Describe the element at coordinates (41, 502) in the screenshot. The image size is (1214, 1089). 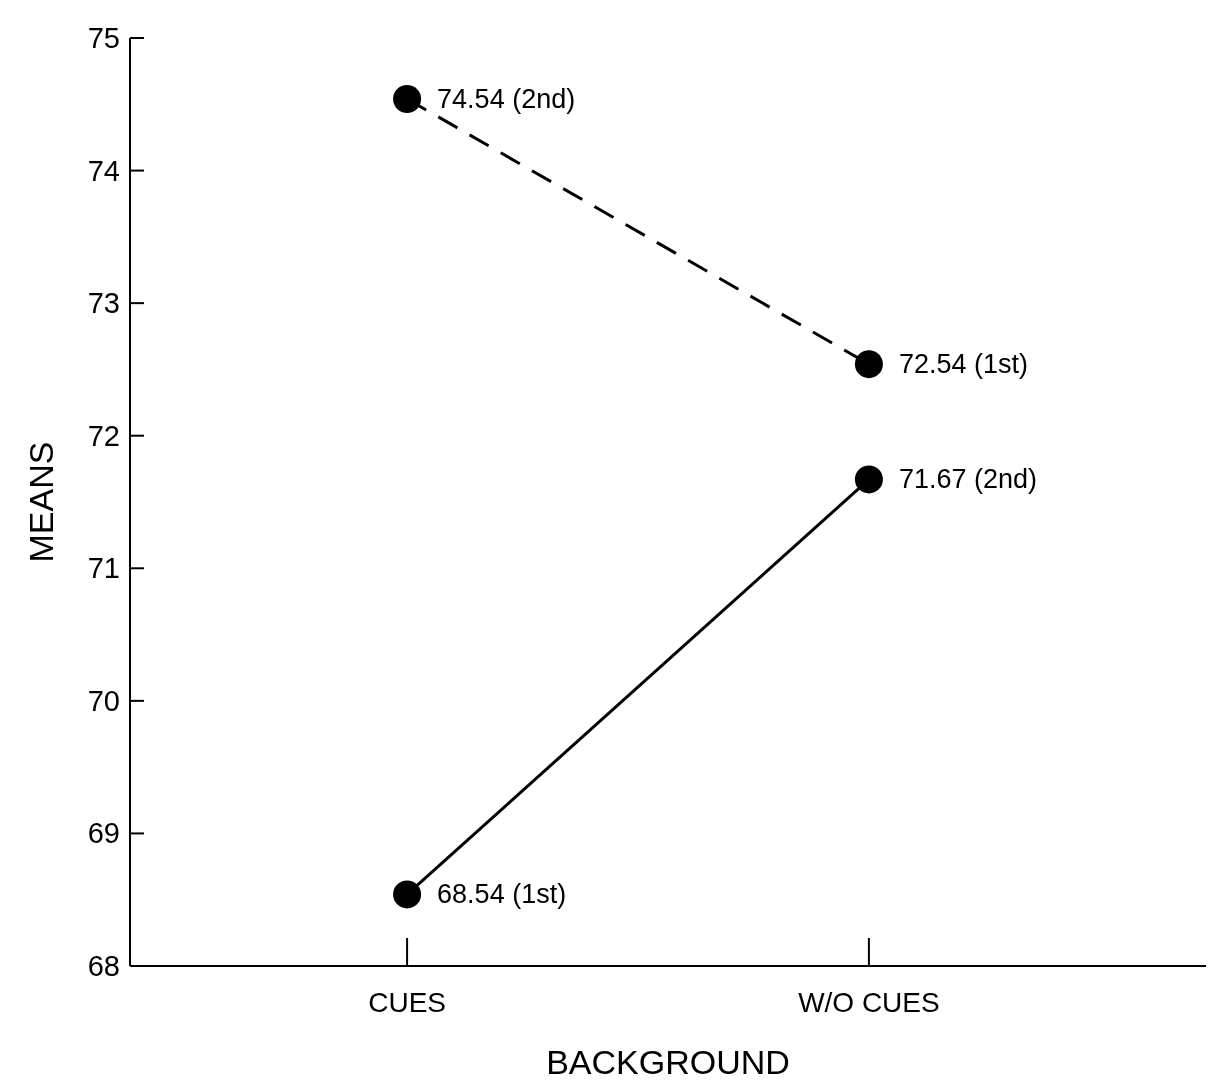
I see `y-axis-title: MEANS` at that location.